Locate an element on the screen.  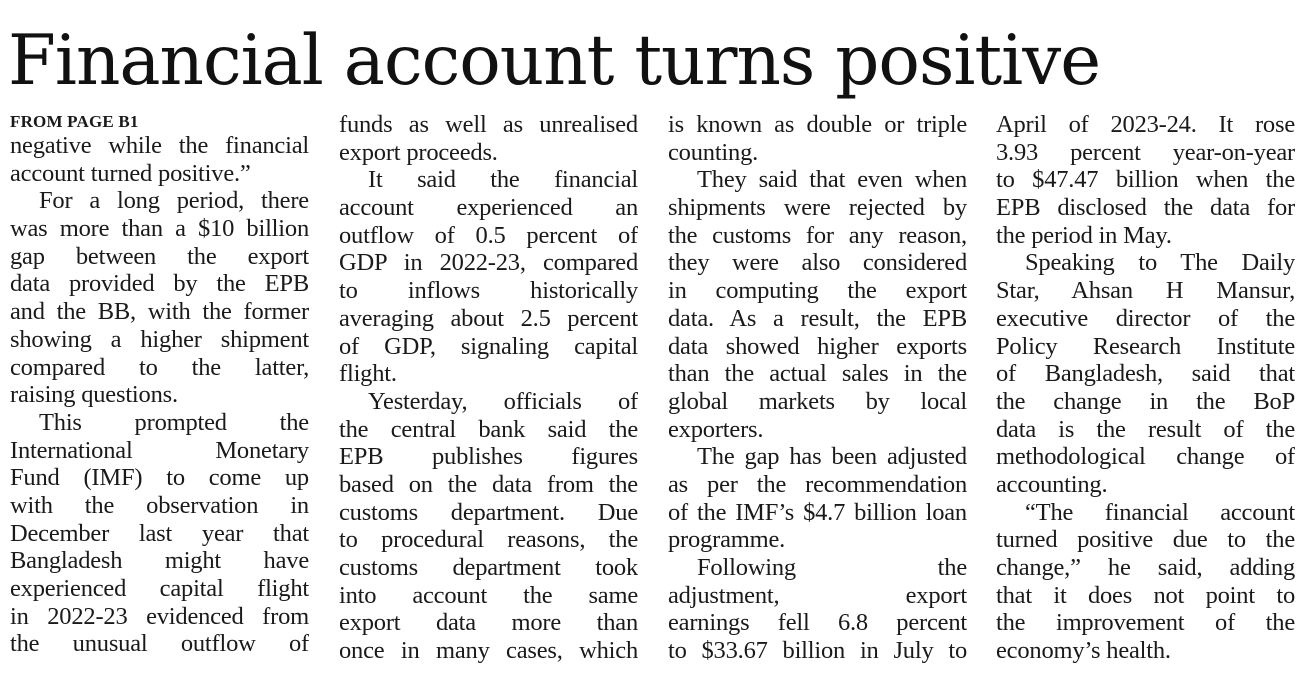
article-text-line: data showed higher exports is located at coordinates (817, 346).